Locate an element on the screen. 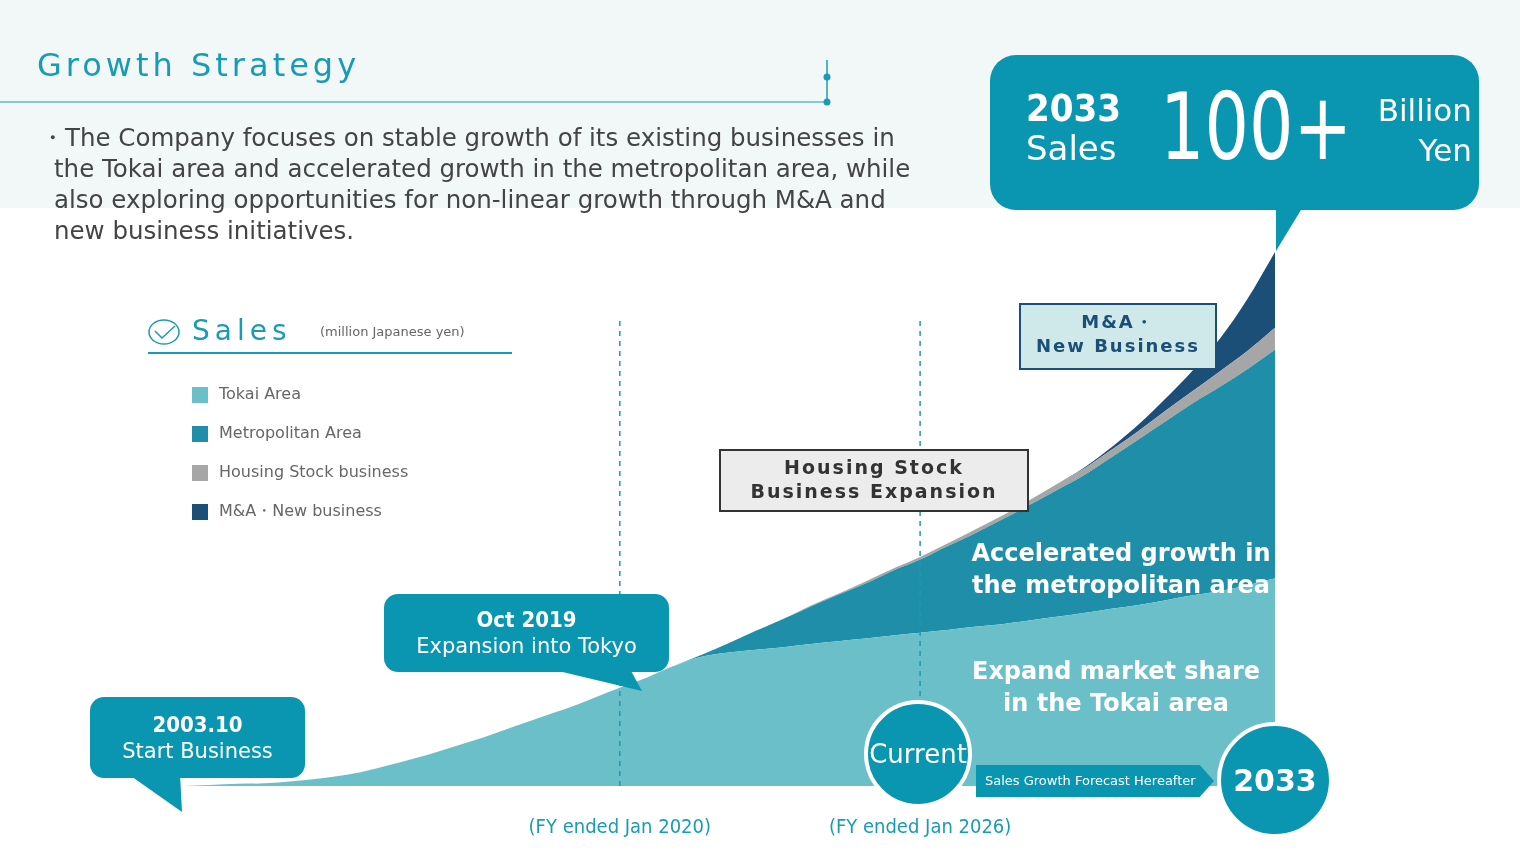 The image size is (1520, 862). y-axis-title: (million Japanese yen) is located at coordinates (392, 331).